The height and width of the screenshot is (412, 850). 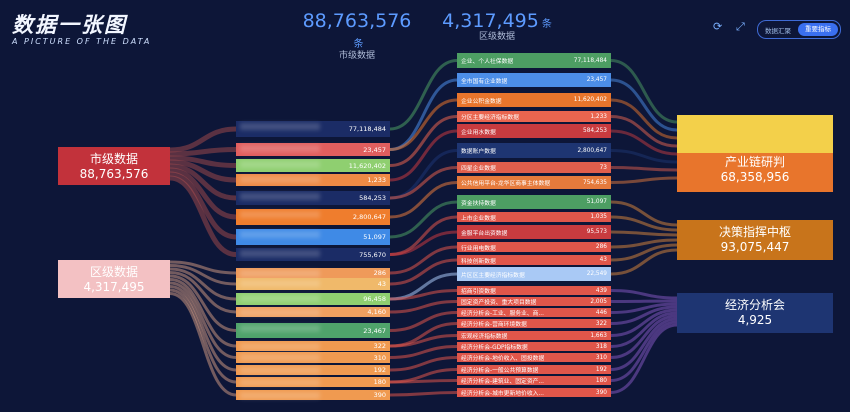 What do you see at coordinates (313, 149) in the screenshot?
I see `intermediate-node: 23,457` at bounding box center [313, 149].